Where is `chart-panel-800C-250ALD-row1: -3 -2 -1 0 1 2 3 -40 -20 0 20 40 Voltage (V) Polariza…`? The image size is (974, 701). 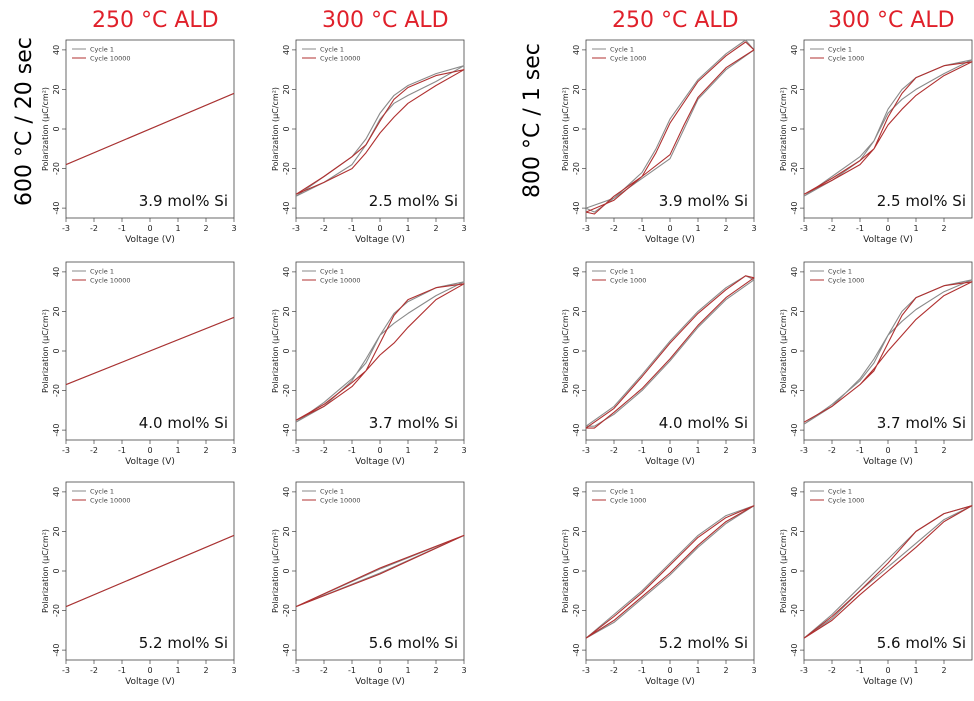
chart-panel-800C-250ALD-row1: -3 -2 -1 0 1 2 3 -40 -20 0 20 40 Voltage (V) Polariza… is located at coordinates (659, 142).